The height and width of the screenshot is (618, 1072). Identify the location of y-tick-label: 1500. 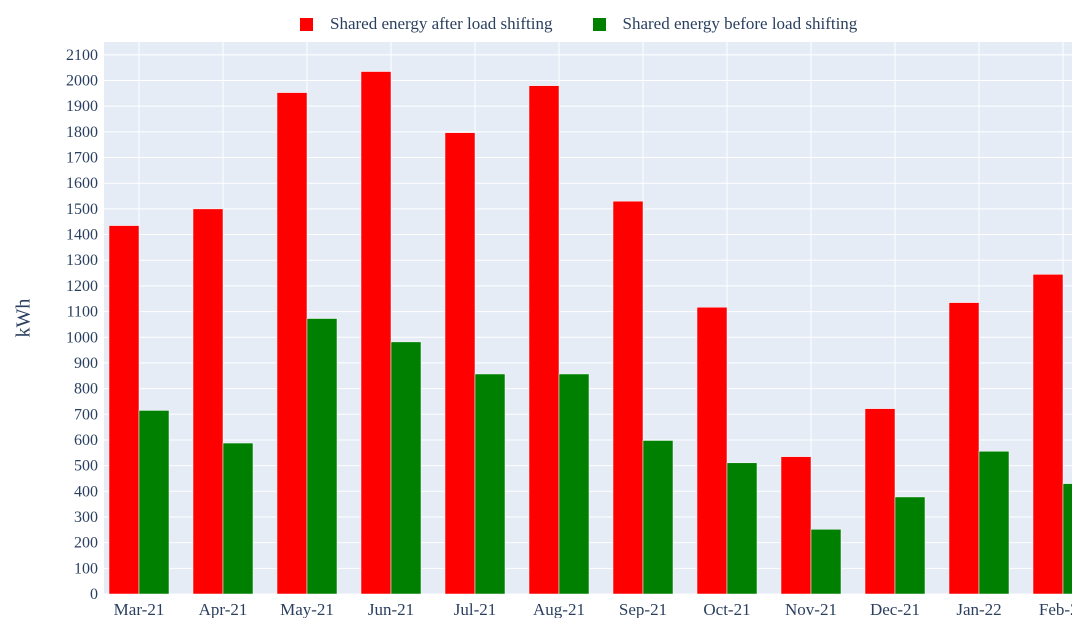
(82, 209).